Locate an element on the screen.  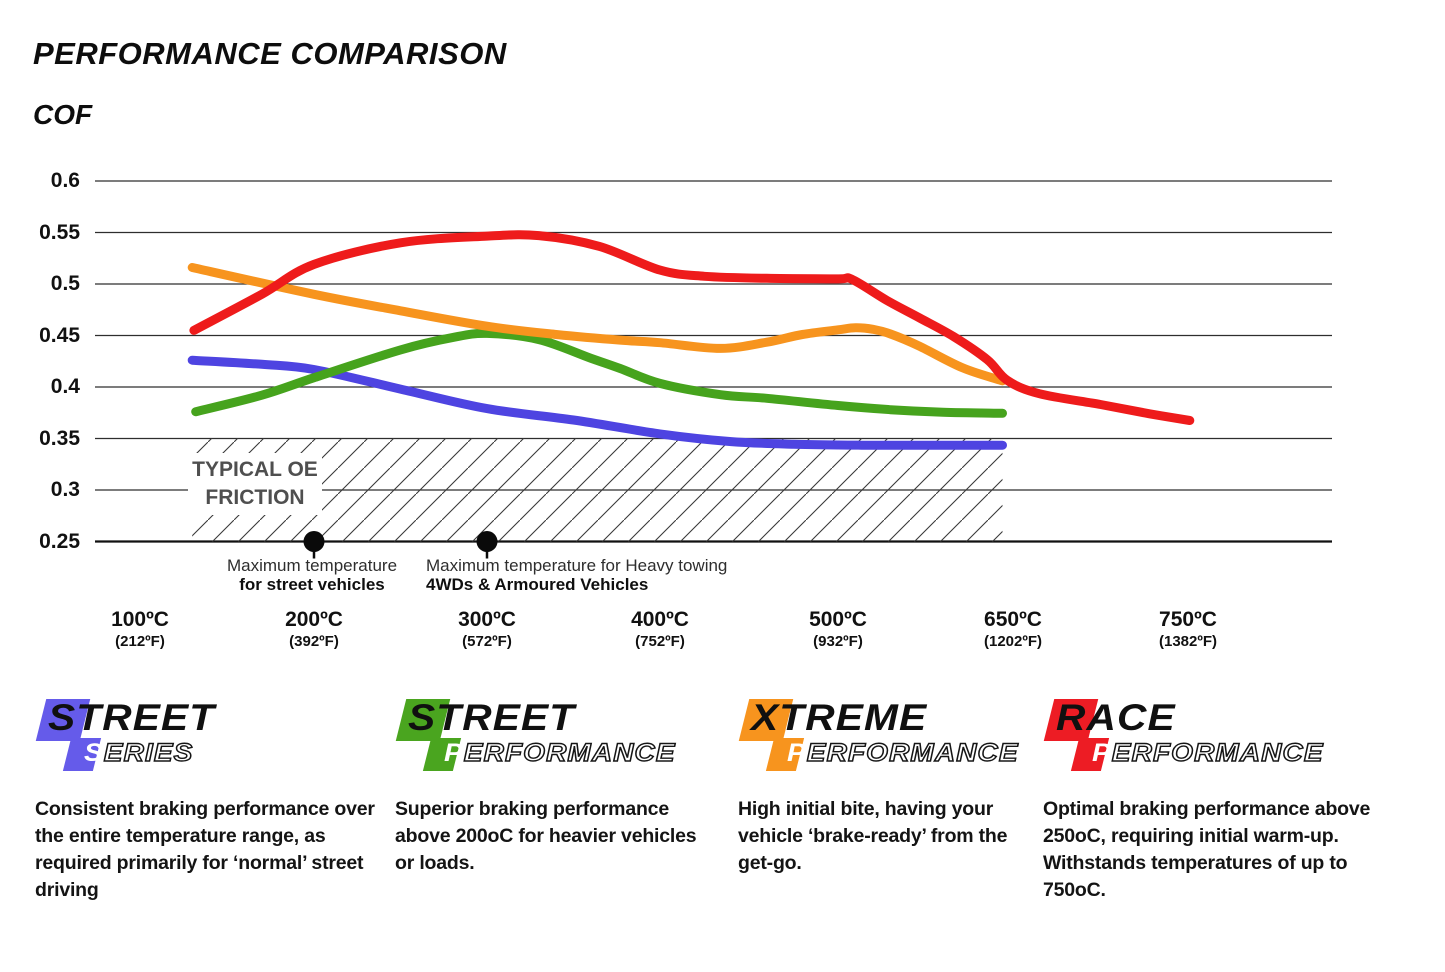
y-axis-title: COF is located at coordinates (63, 114).